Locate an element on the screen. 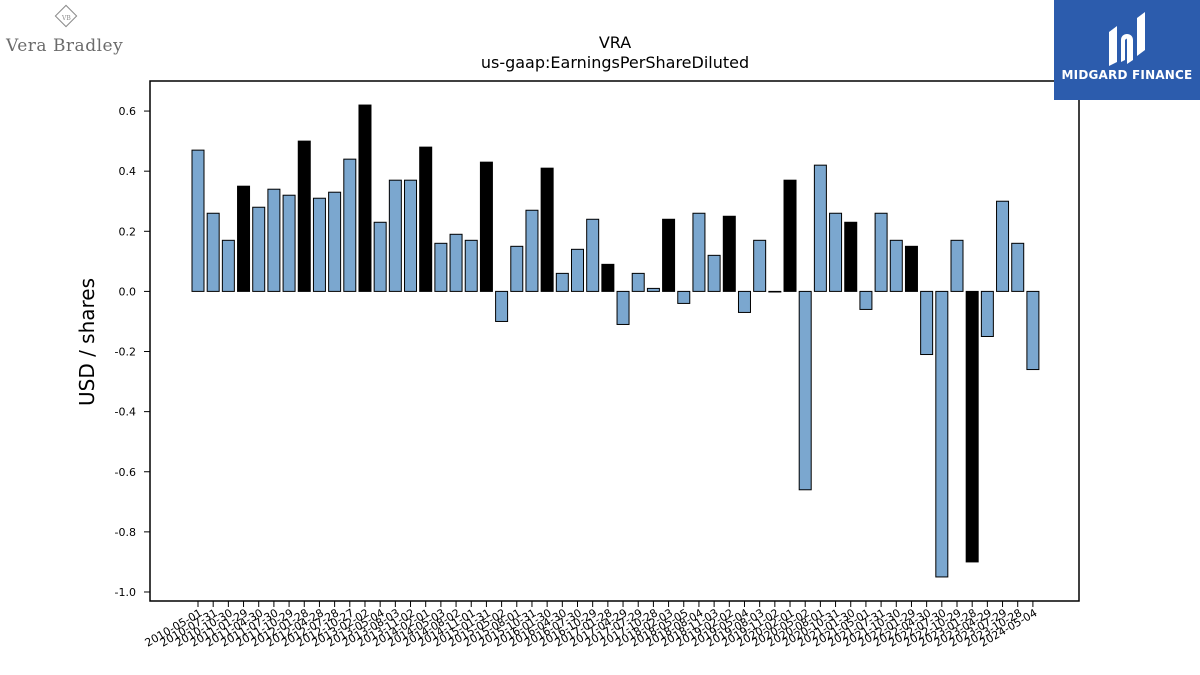 Image resolution: width=1200 pixels, height=675 pixels. logo-wordmark: Vera Bradley is located at coordinates (65, 46).